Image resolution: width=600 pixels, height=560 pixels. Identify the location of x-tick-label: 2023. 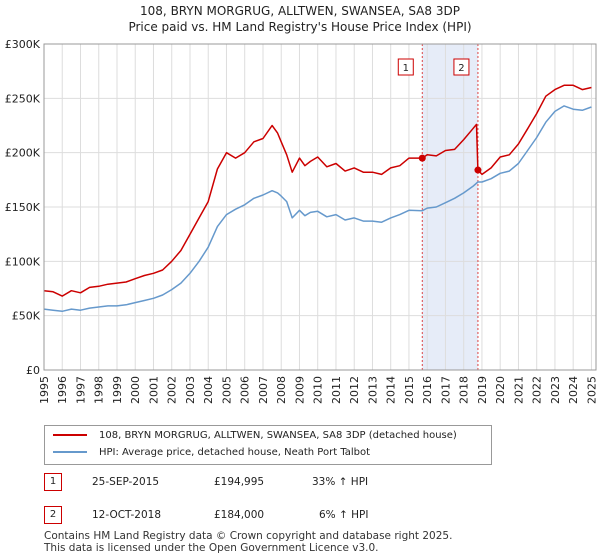
(555, 390).